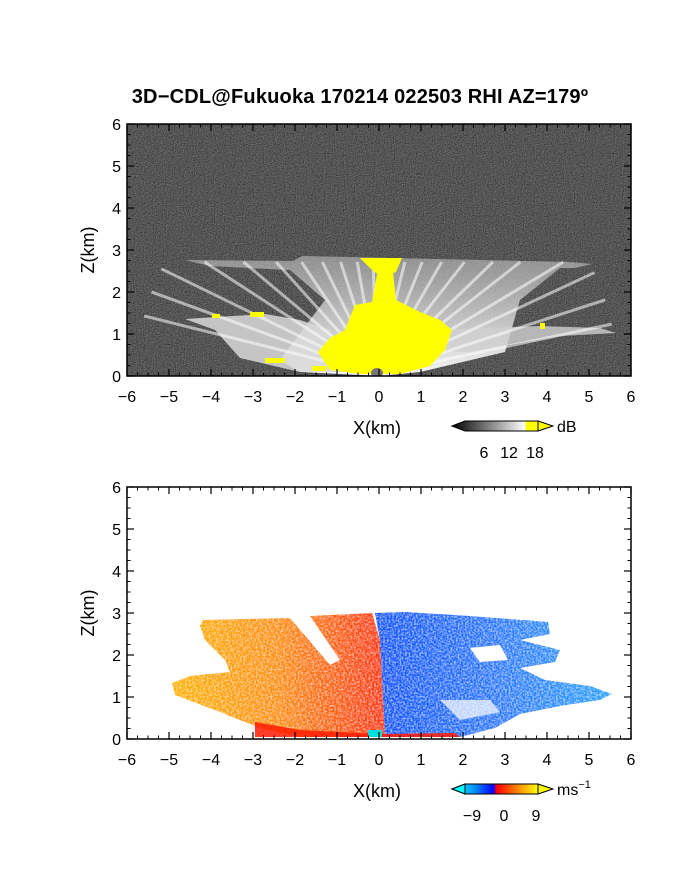 The height and width of the screenshot is (880, 680). I want to click on velocity-site-marker, so click(375, 733).